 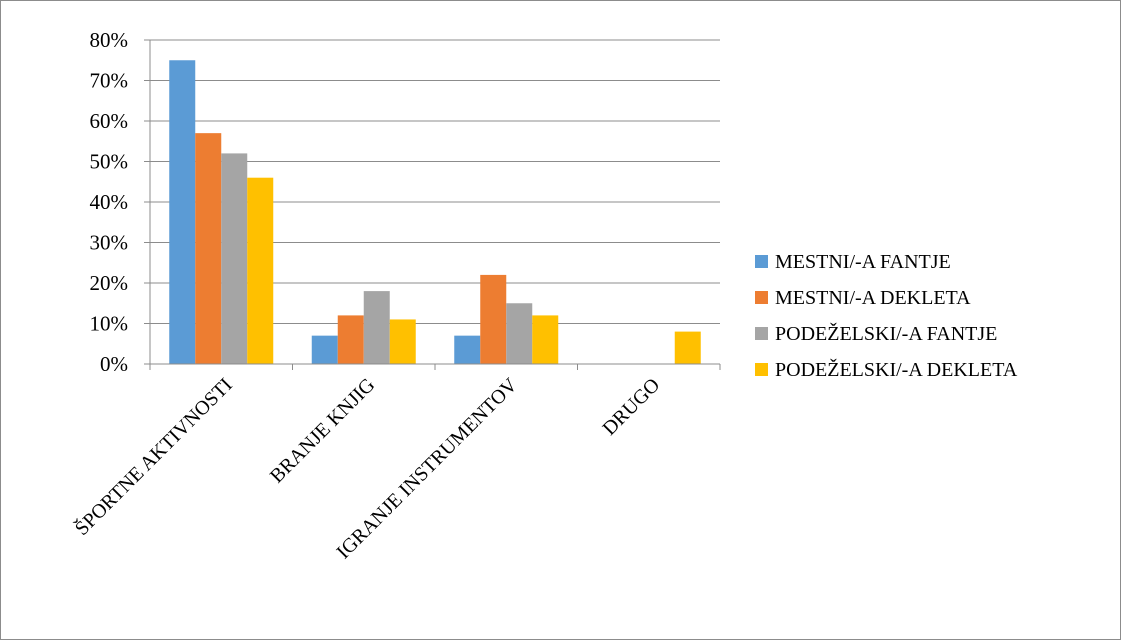 What do you see at coordinates (114, 364) in the screenshot?
I see `y-tick-label: 0%` at bounding box center [114, 364].